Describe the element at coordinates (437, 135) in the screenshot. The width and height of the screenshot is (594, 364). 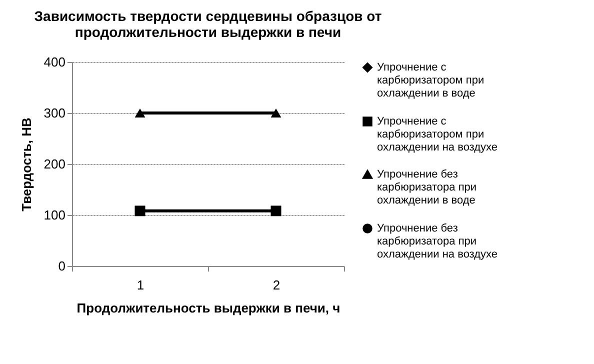
I see `legend-label: Упрочнение с карбюризатором при охлаждении на воздухе` at that location.